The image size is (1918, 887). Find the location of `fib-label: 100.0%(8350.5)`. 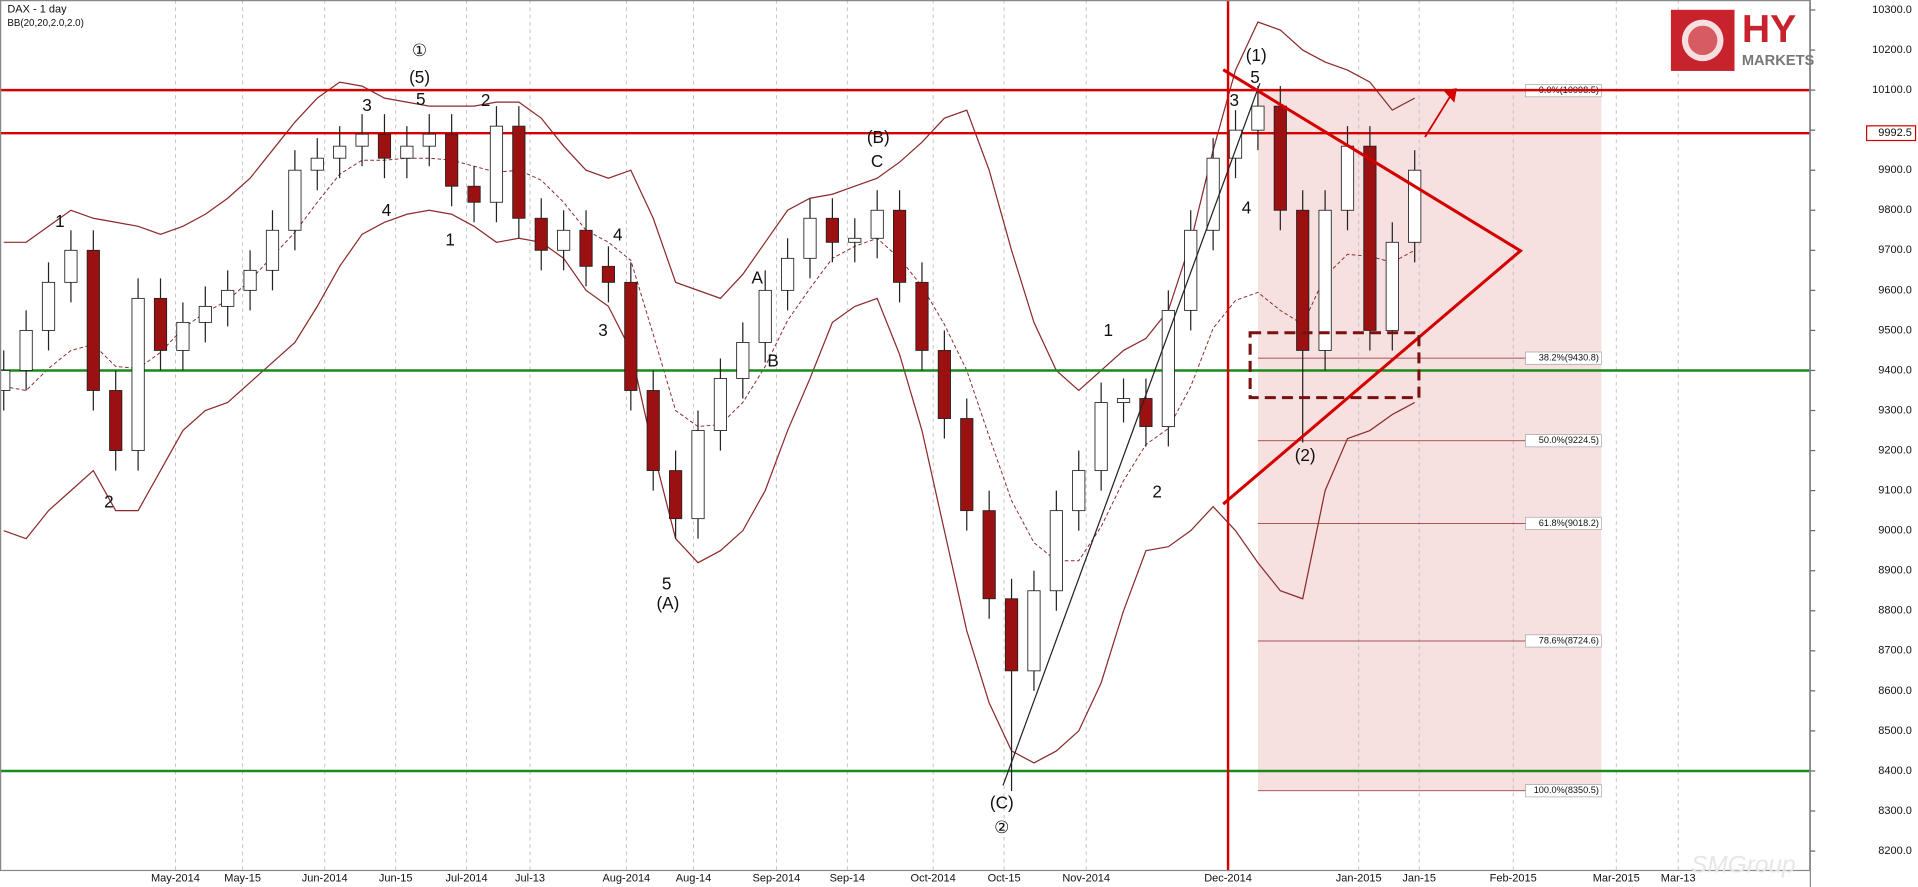

fib-label: 100.0%(8350.5) is located at coordinates (1566, 790).